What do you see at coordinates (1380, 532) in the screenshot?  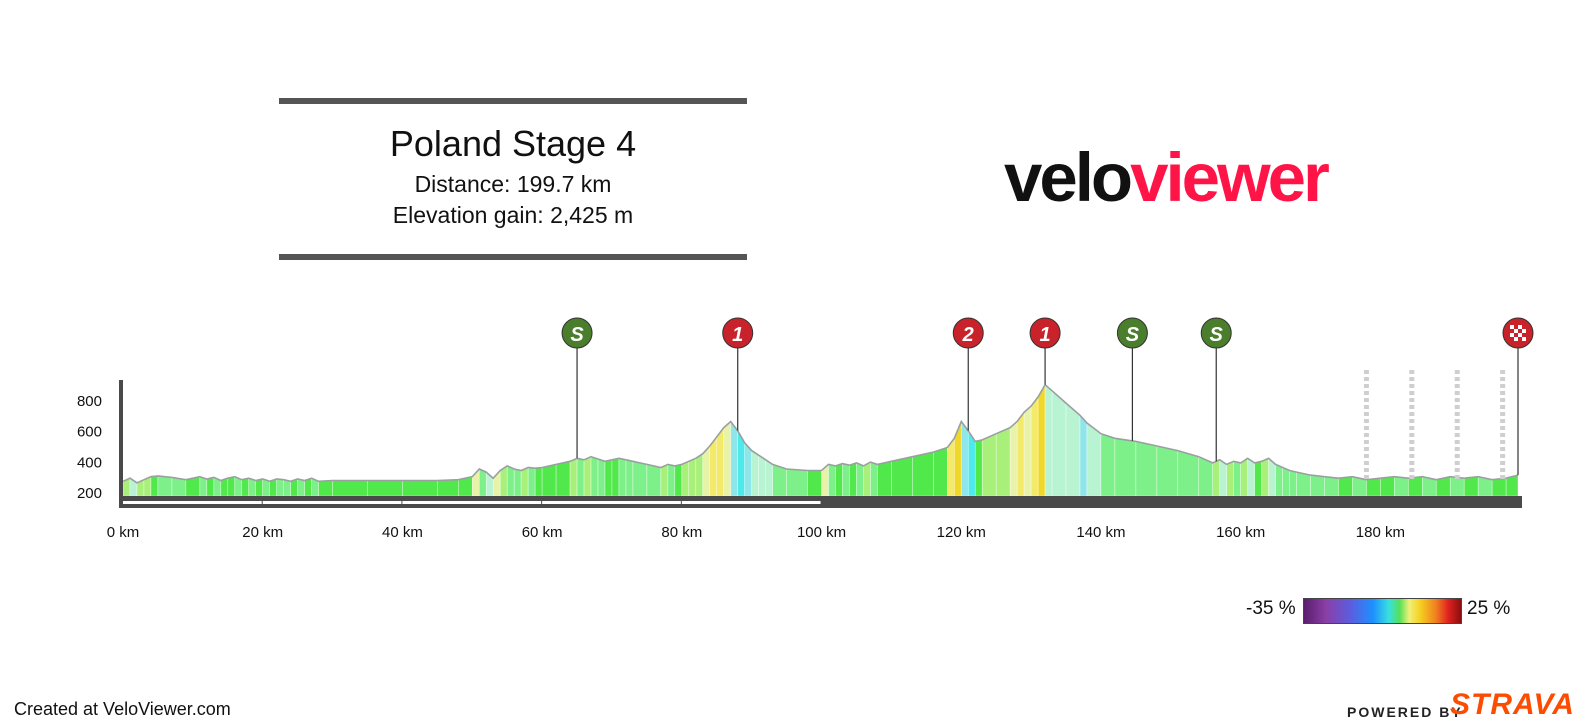 I see `x-tick-label: 180 km` at bounding box center [1380, 532].